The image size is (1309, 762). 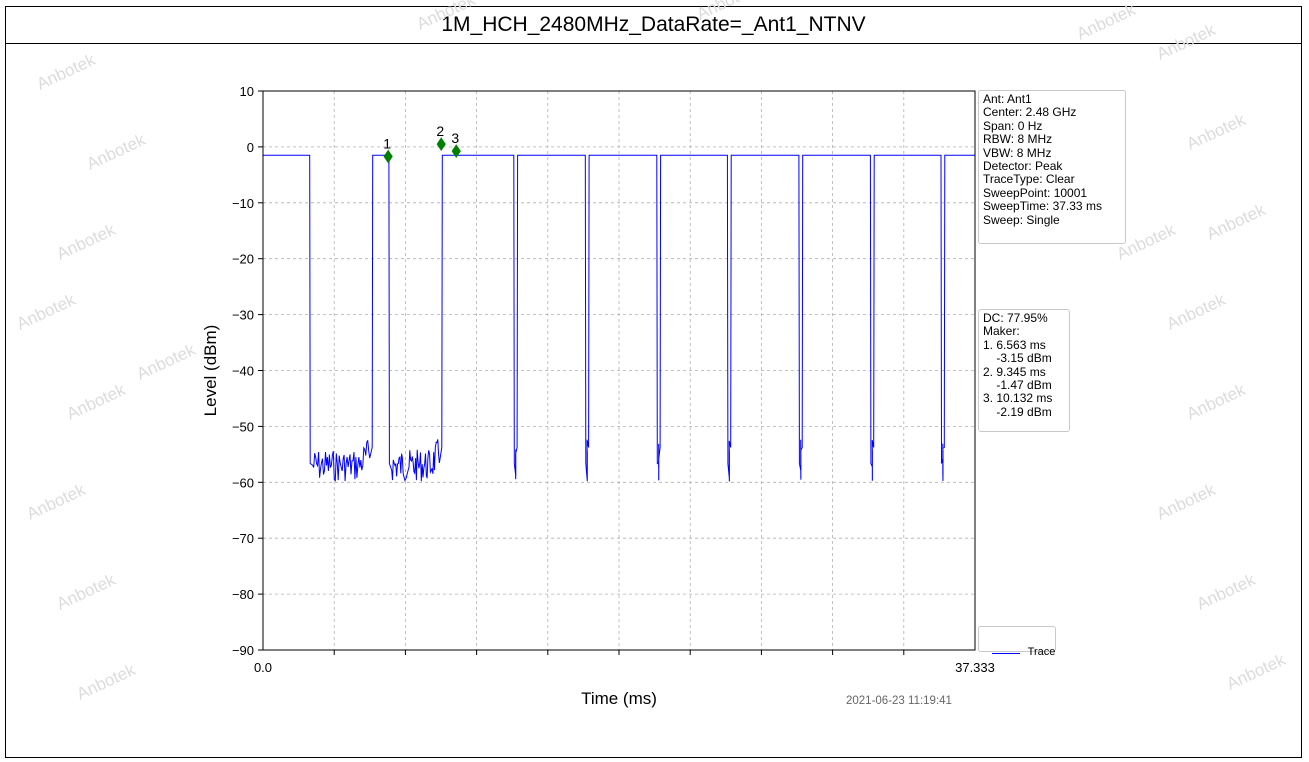 What do you see at coordinates (243, 594) in the screenshot?
I see `y-tick-label: −80` at bounding box center [243, 594].